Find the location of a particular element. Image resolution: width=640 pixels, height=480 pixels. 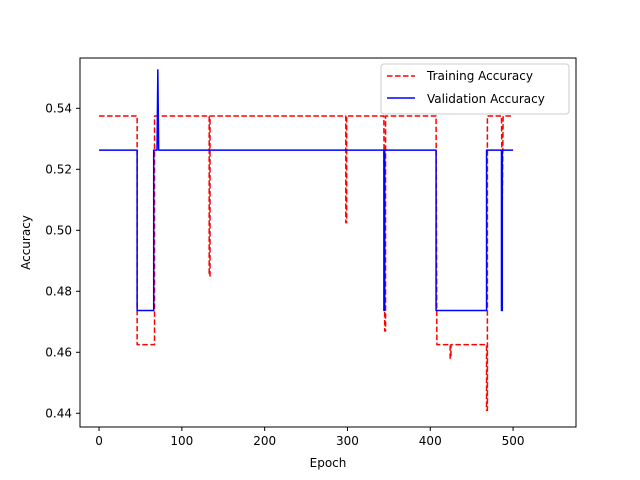

y-tick-label: 0.46 is located at coordinates (58, 352).